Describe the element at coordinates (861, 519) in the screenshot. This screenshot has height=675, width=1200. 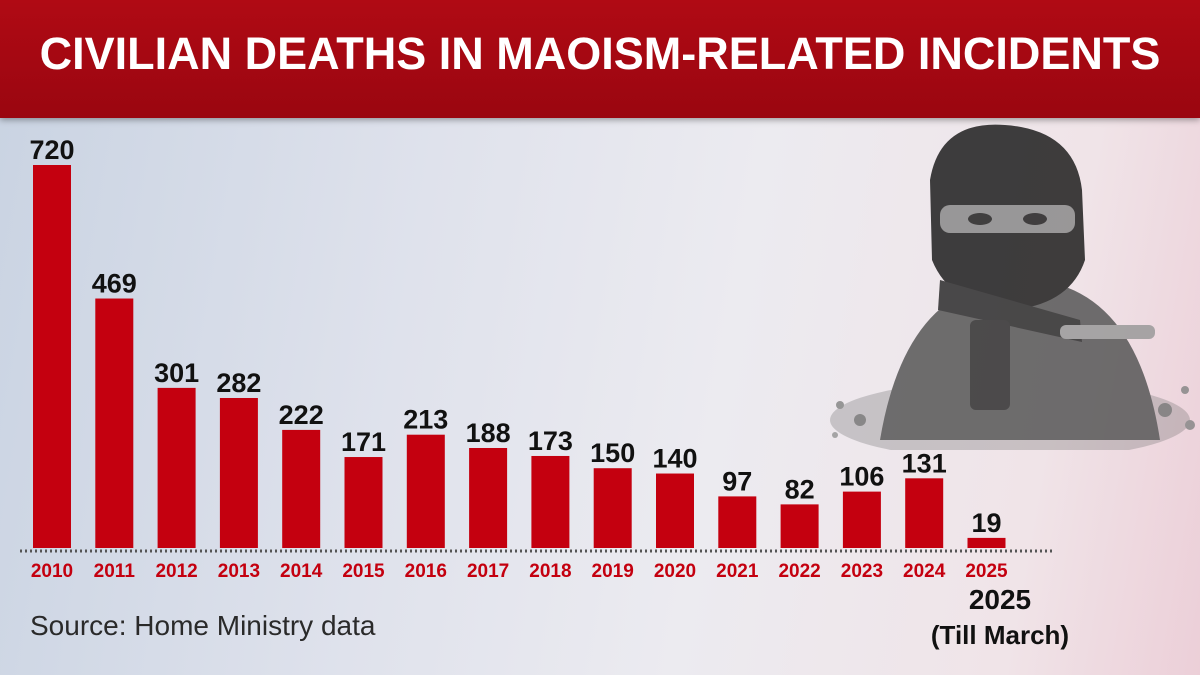
I see `bar-2023` at that location.